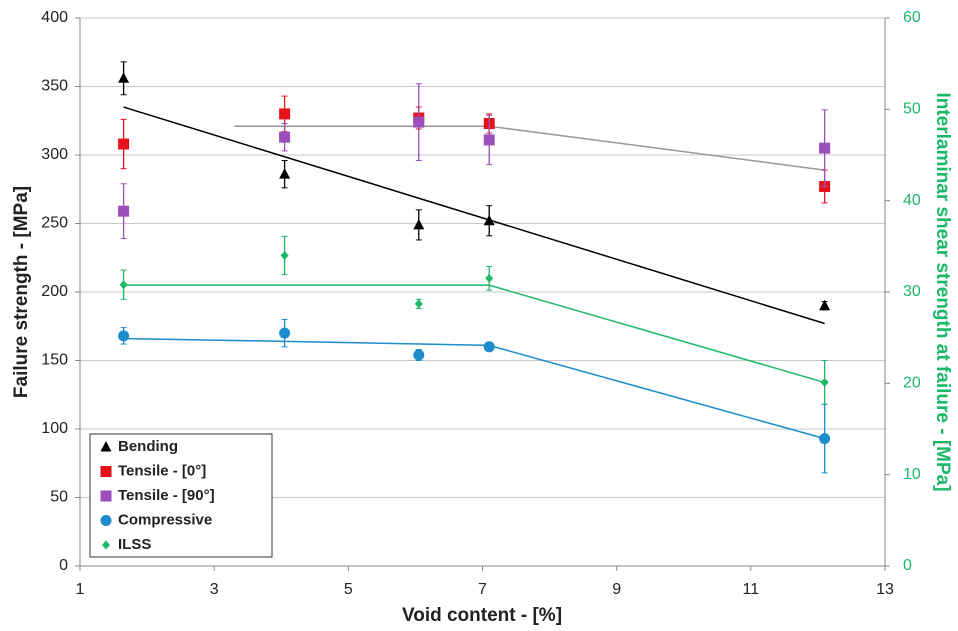 The width and height of the screenshot is (958, 631). I want to click on y-tick-label: 0, so click(63, 565).